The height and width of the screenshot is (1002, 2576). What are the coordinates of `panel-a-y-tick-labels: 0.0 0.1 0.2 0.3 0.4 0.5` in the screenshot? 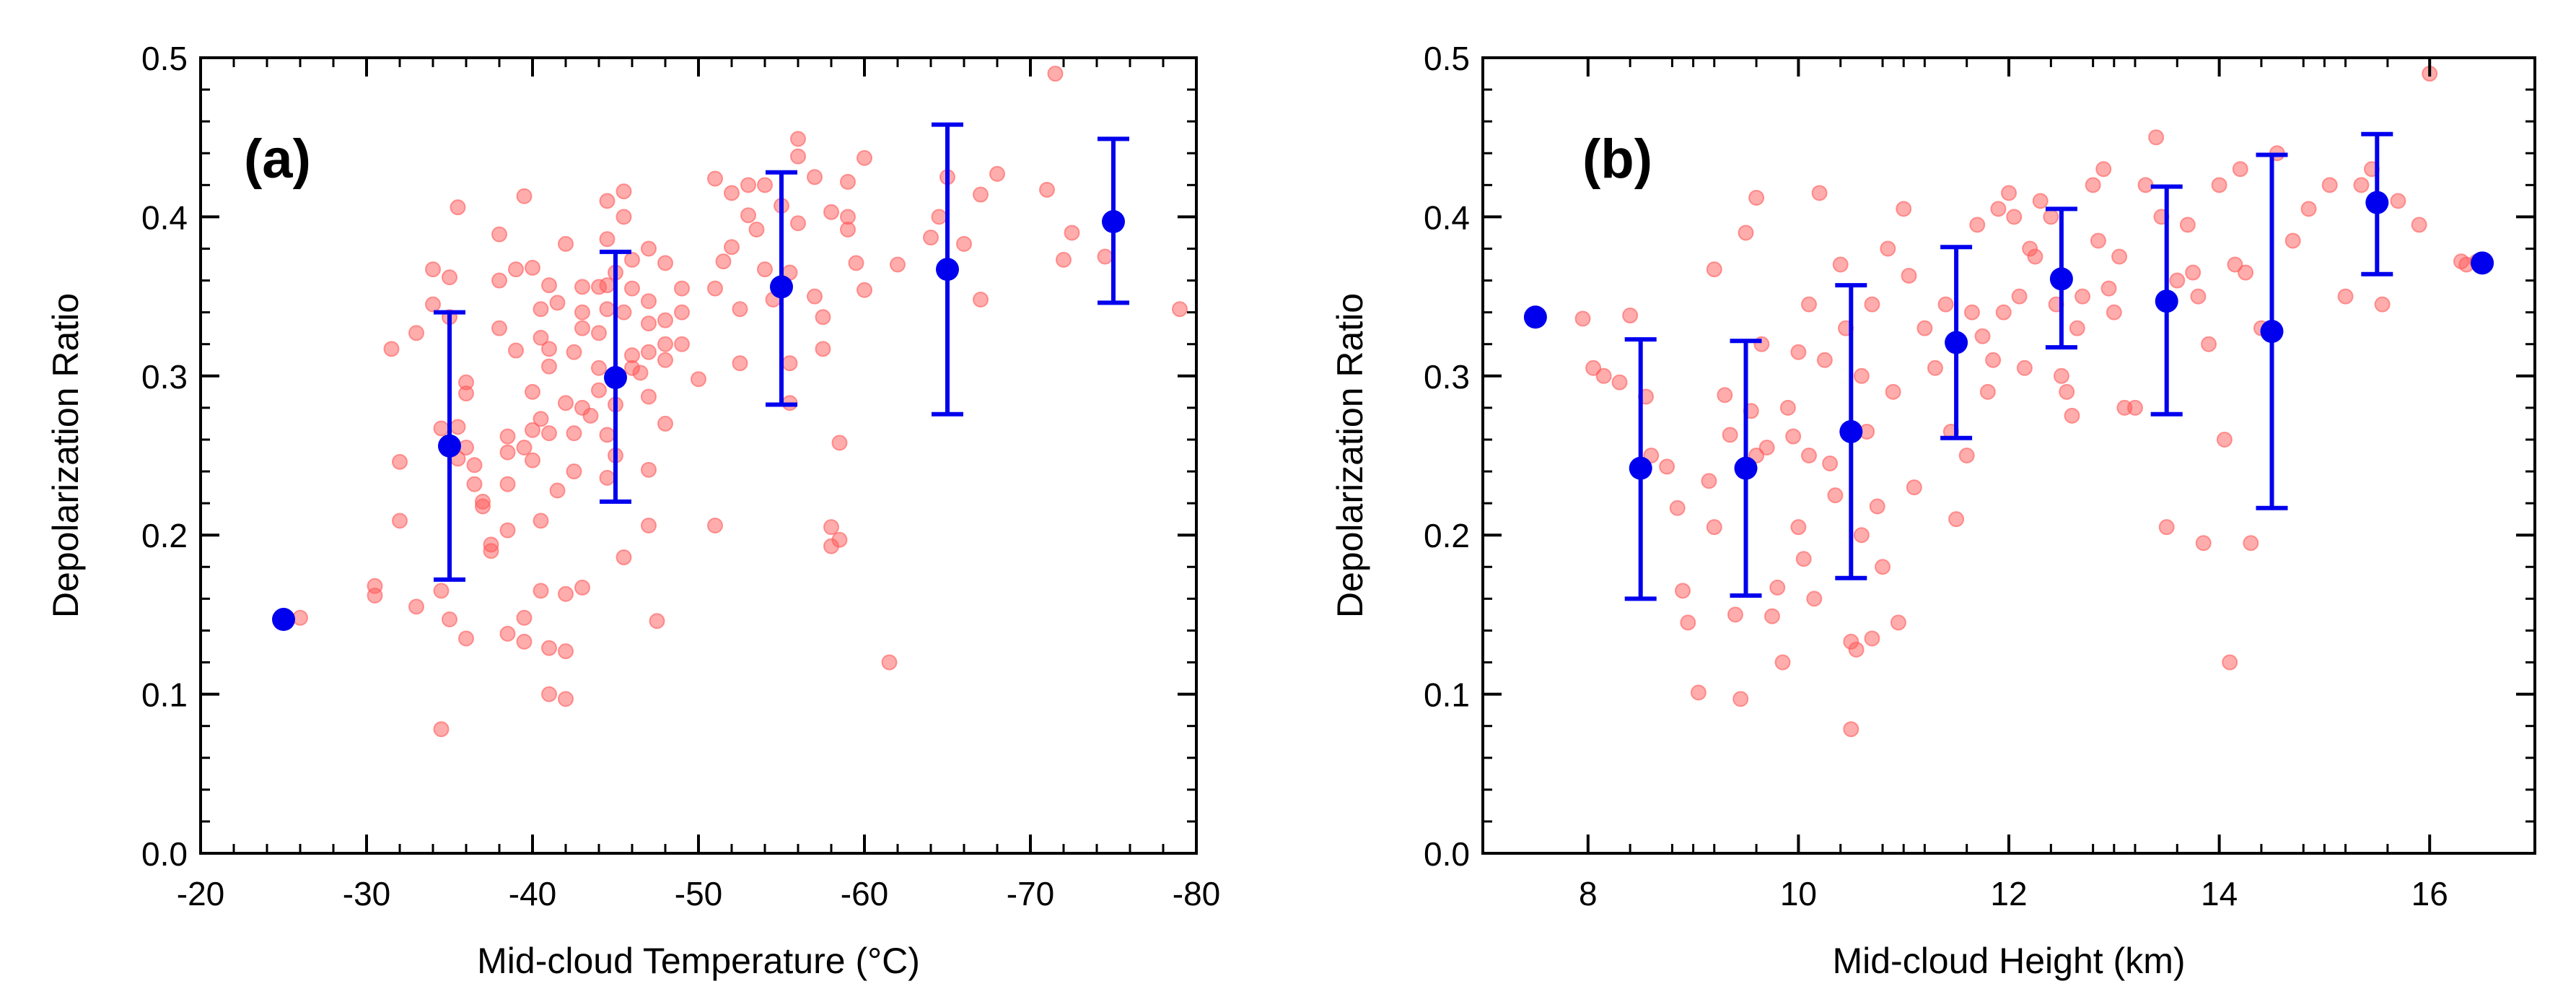 It's located at (164, 456).